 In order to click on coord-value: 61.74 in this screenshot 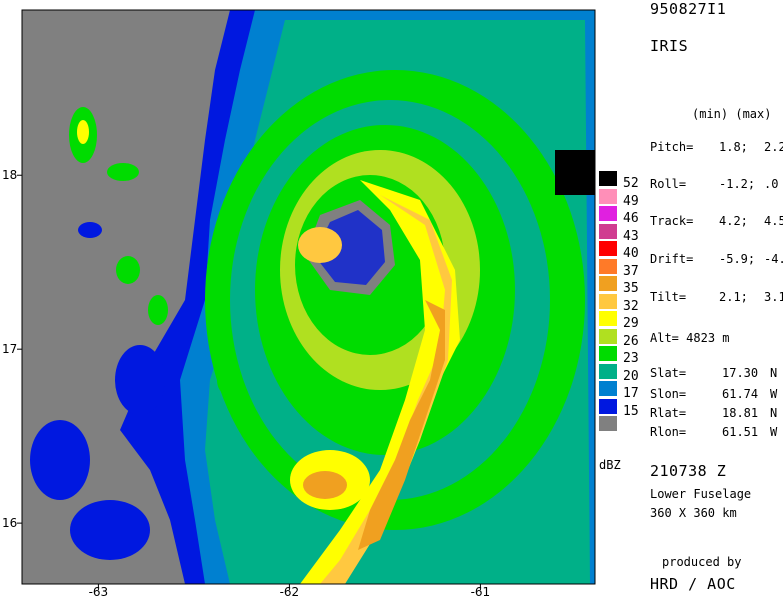, I will do `click(740, 394)`.